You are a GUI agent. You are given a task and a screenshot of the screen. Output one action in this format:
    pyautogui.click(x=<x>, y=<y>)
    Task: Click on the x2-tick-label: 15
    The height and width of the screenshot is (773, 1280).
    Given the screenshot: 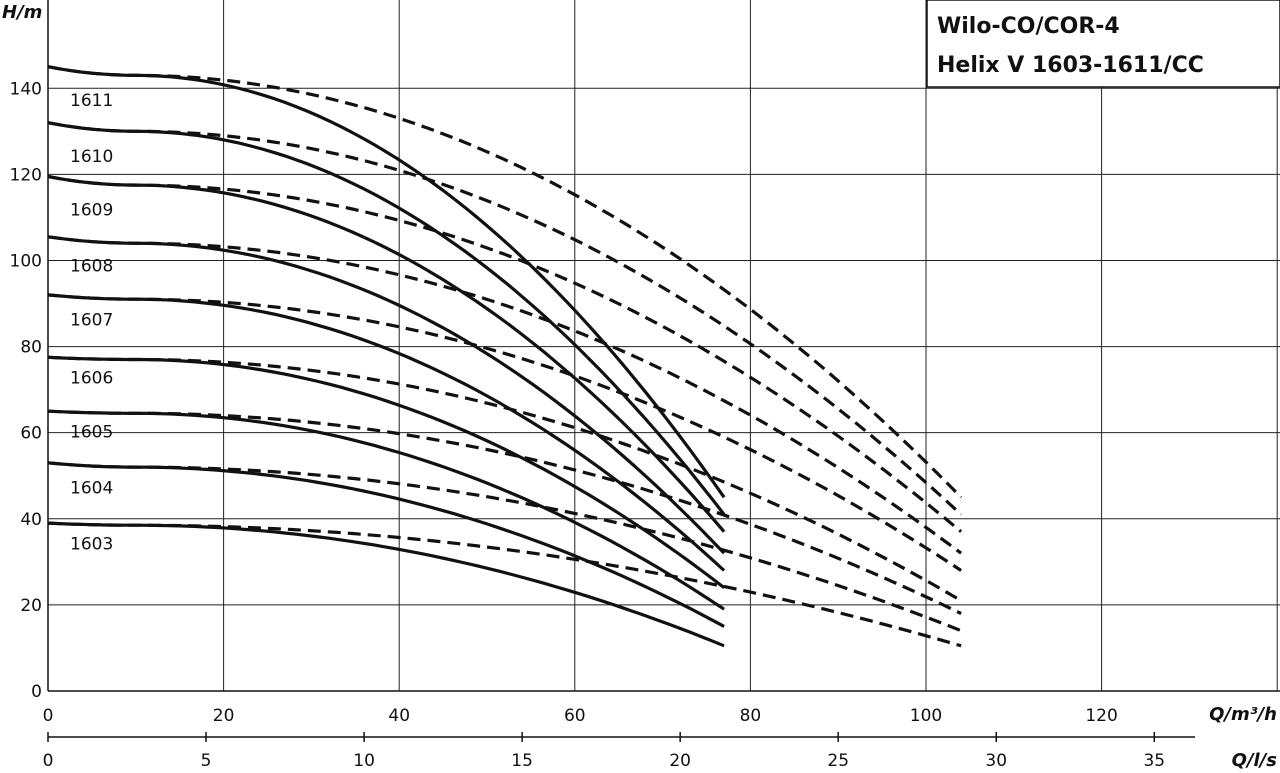 What is the action you would take?
    pyautogui.click(x=522, y=761)
    